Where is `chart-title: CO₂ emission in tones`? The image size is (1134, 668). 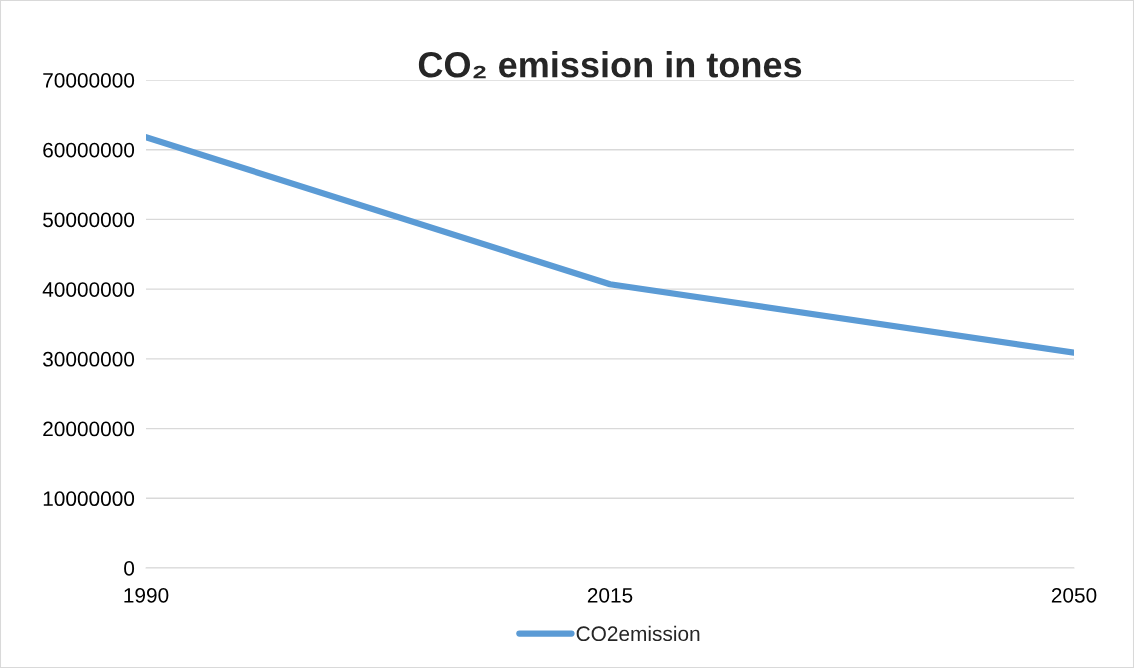
chart-title: CO₂ emission in tones is located at coordinates (610, 65).